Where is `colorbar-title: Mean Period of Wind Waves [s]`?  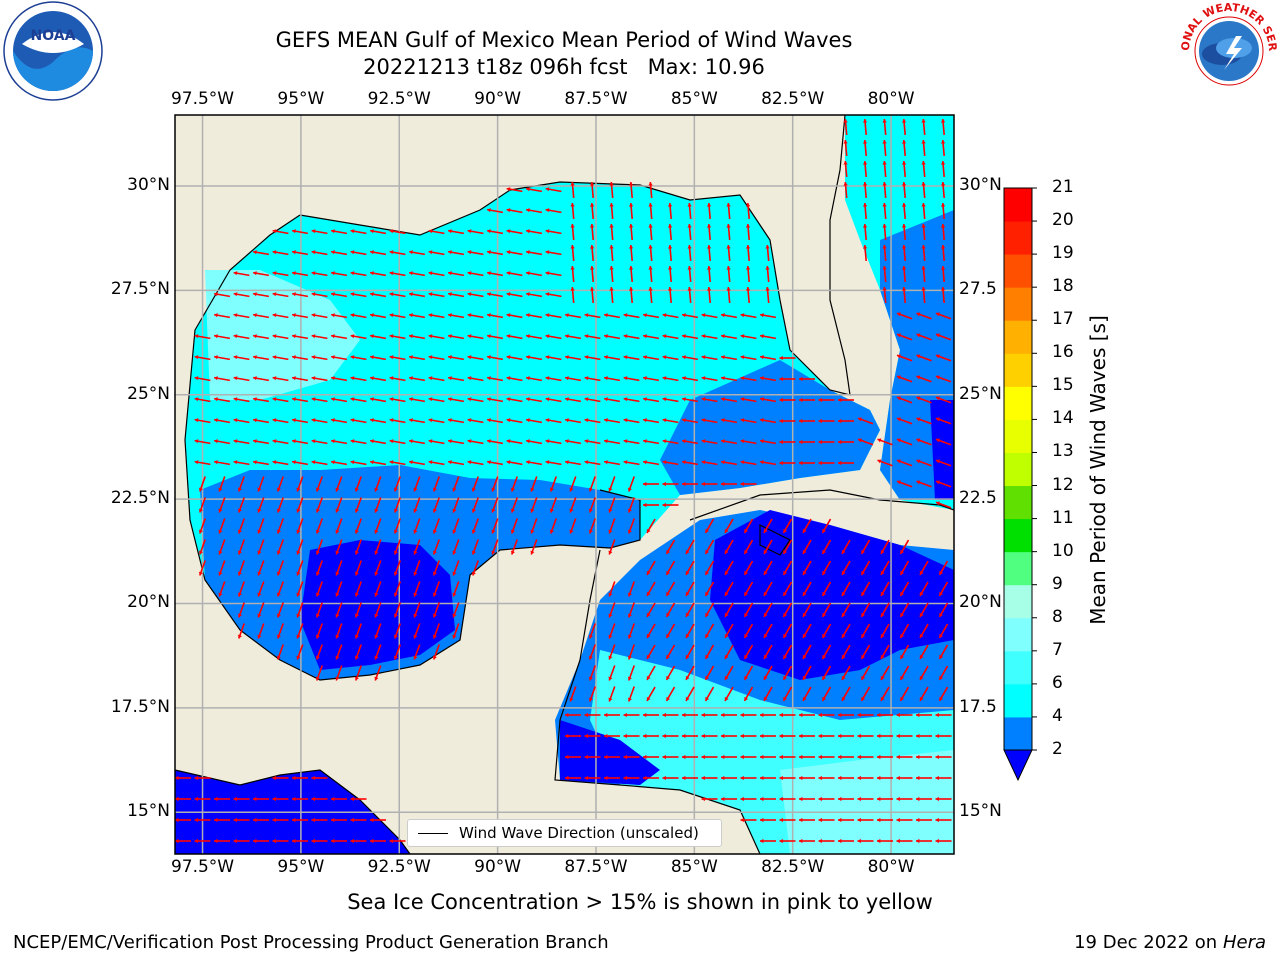
colorbar-title: Mean Period of Wind Waves [s] is located at coordinates (1098, 470).